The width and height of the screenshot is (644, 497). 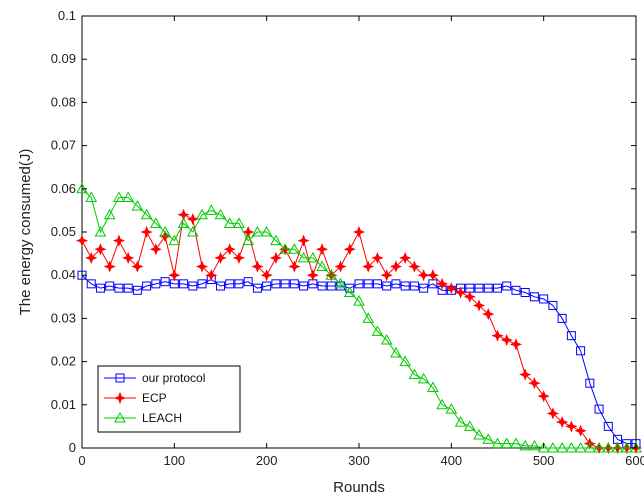 What do you see at coordinates (169, 399) in the screenshot?
I see `legend: our protocol ECP LEACH` at bounding box center [169, 399].